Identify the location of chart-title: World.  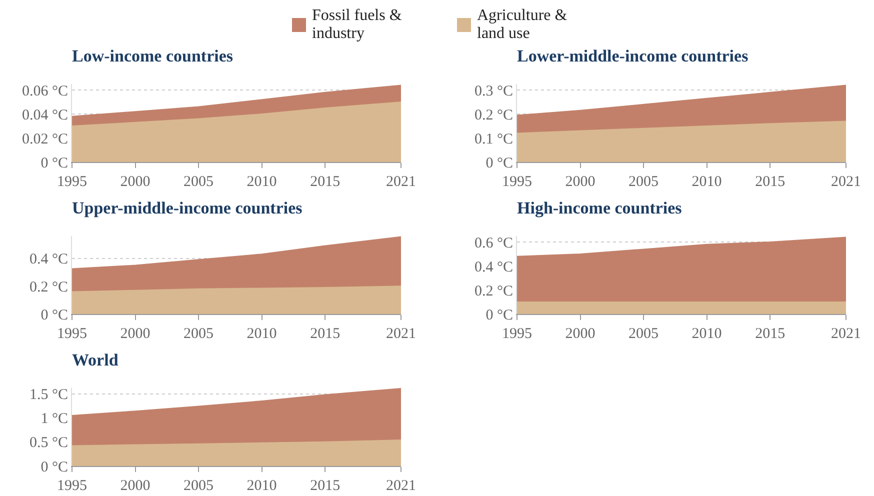
(95, 360).